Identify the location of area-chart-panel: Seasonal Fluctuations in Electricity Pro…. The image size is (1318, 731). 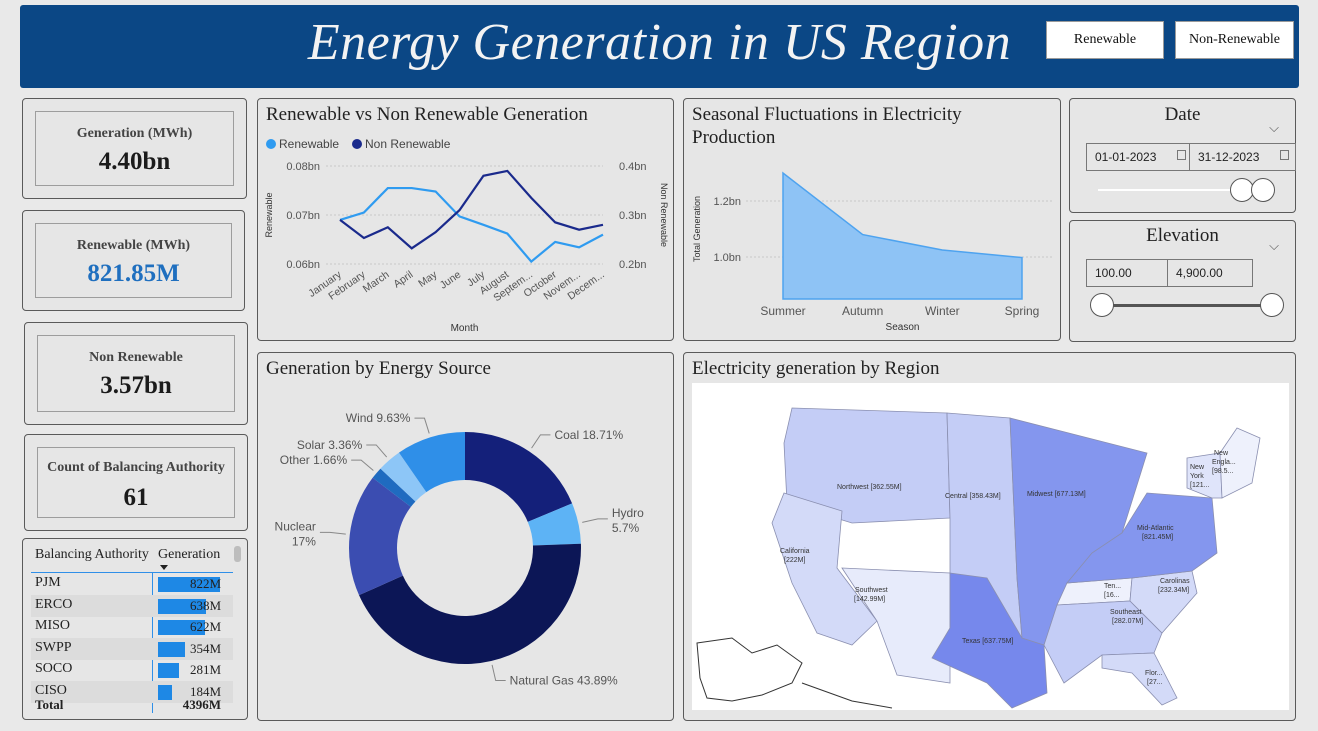
(872, 219).